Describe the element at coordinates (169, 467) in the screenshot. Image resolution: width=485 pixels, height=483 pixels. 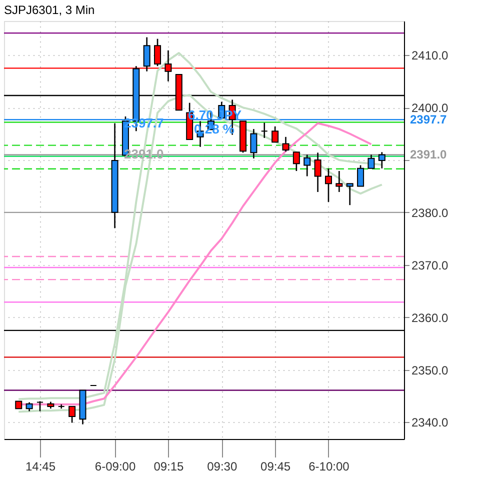
I see `x-tick-label: 09:15` at that location.